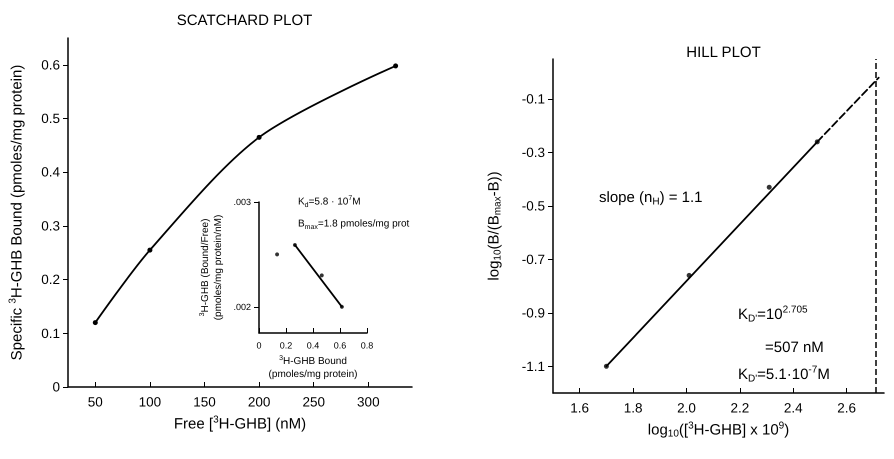  What do you see at coordinates (580, 408) in the screenshot?
I see `x-tick-label: 1.6` at bounding box center [580, 408].